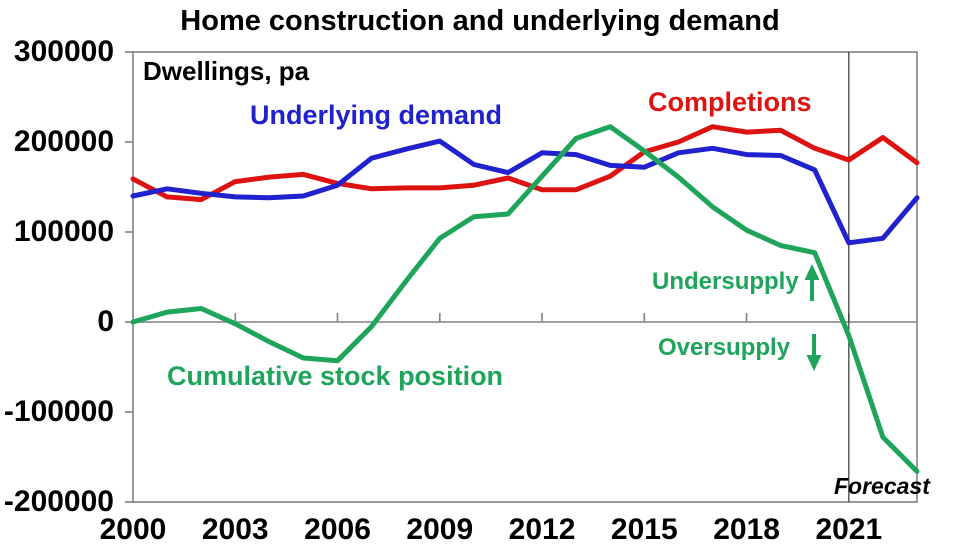 This screenshot has width=960, height=557. I want to click on oversupply-arrowhead-icon, so click(814, 363).